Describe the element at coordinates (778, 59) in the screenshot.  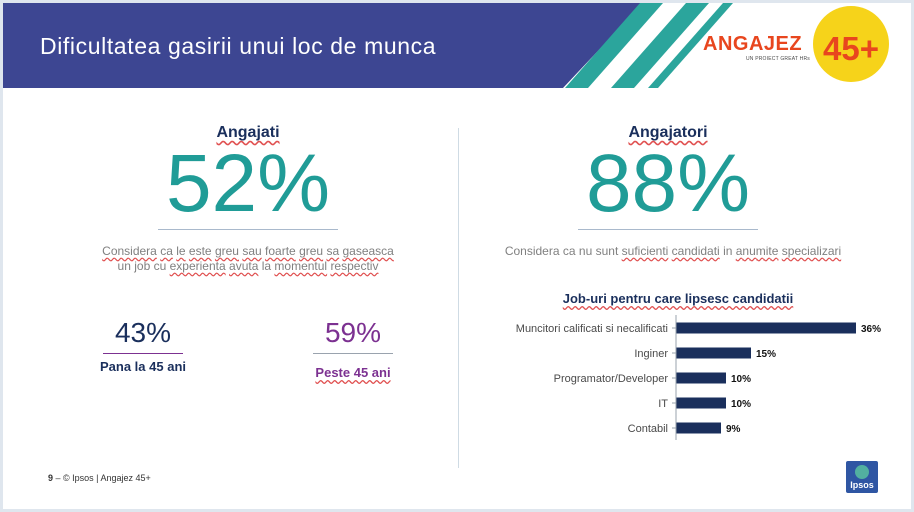
I see `logo-tagline: UN PROIECT GREAT HRs` at that location.